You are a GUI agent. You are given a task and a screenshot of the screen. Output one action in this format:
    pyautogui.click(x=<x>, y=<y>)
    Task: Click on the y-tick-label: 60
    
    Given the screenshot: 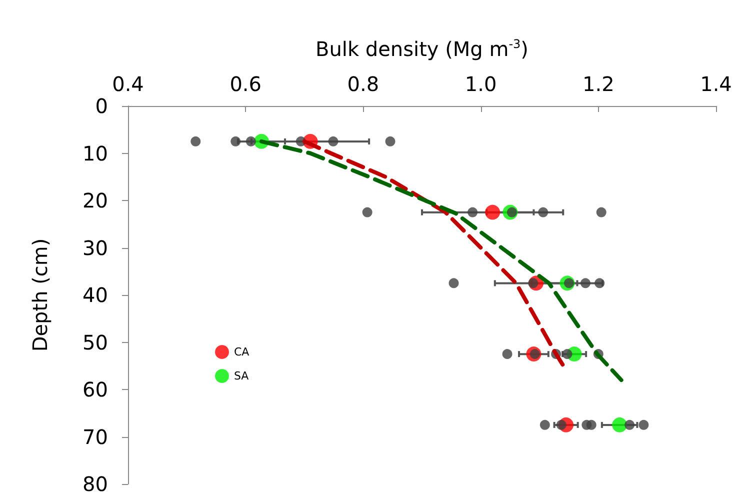 What is the action you would take?
    pyautogui.click(x=95, y=390)
    